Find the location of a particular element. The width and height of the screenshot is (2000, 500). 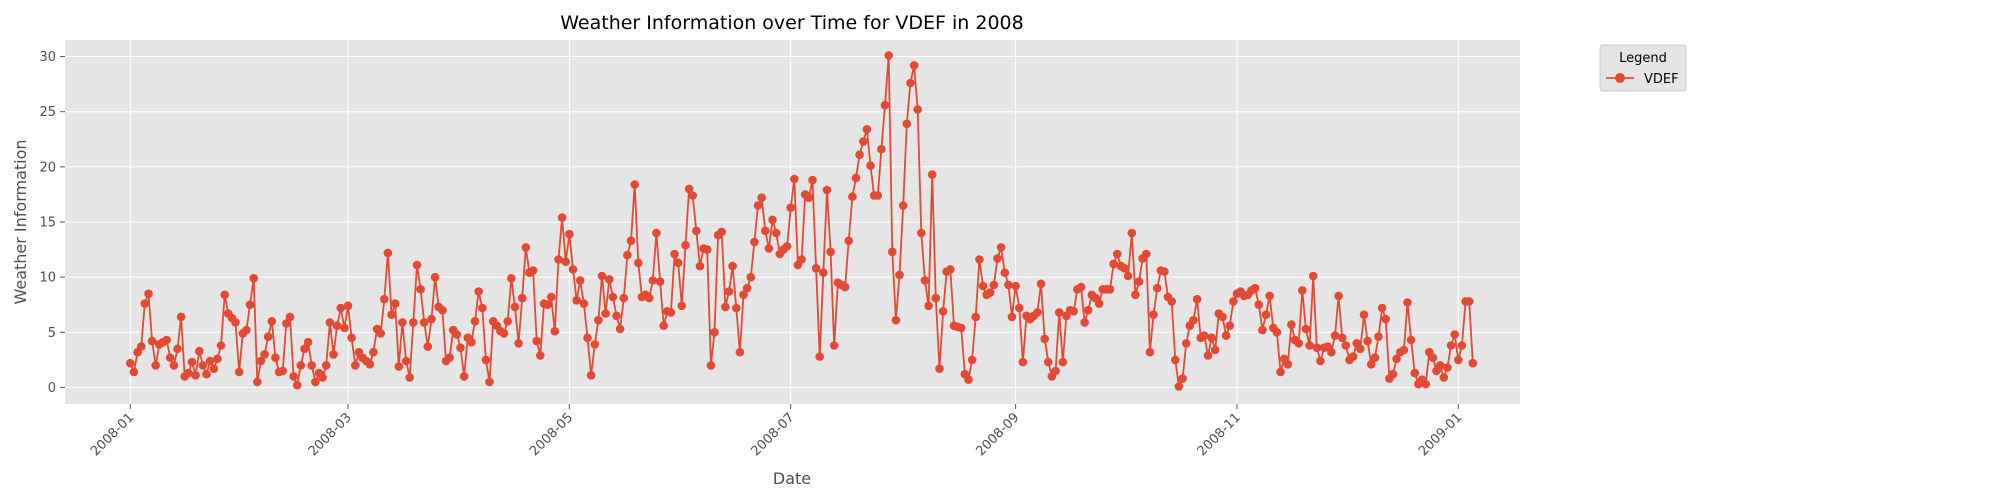

x-tick-label: 2008-09 is located at coordinates (997, 434).